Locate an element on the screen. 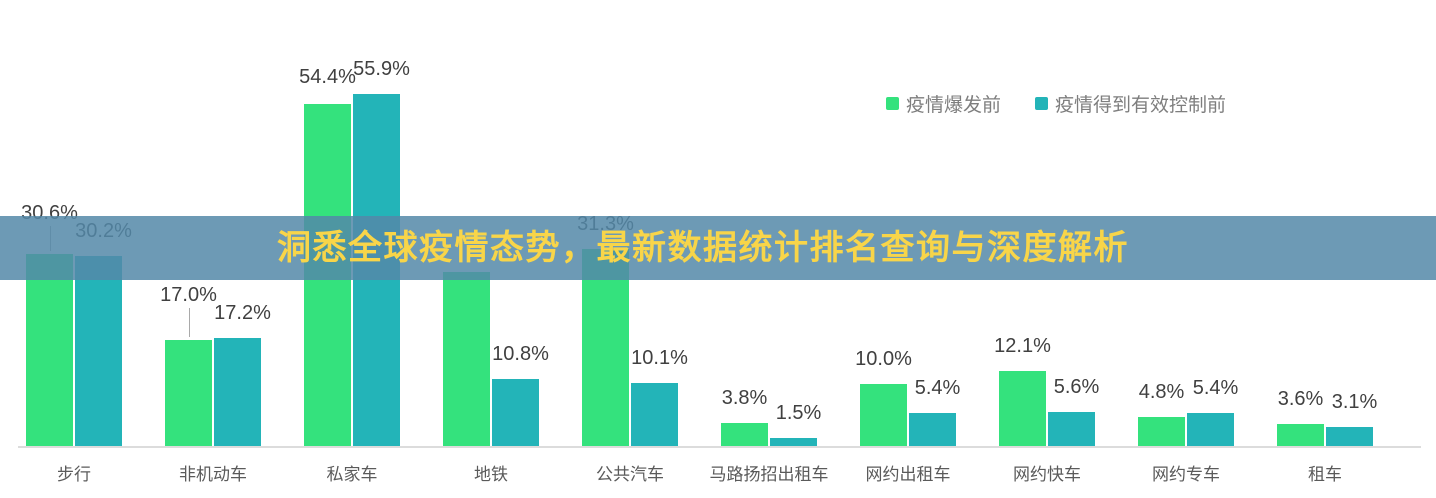 The image size is (1436, 498). category-label-0: 步行 is located at coordinates (74, 474).